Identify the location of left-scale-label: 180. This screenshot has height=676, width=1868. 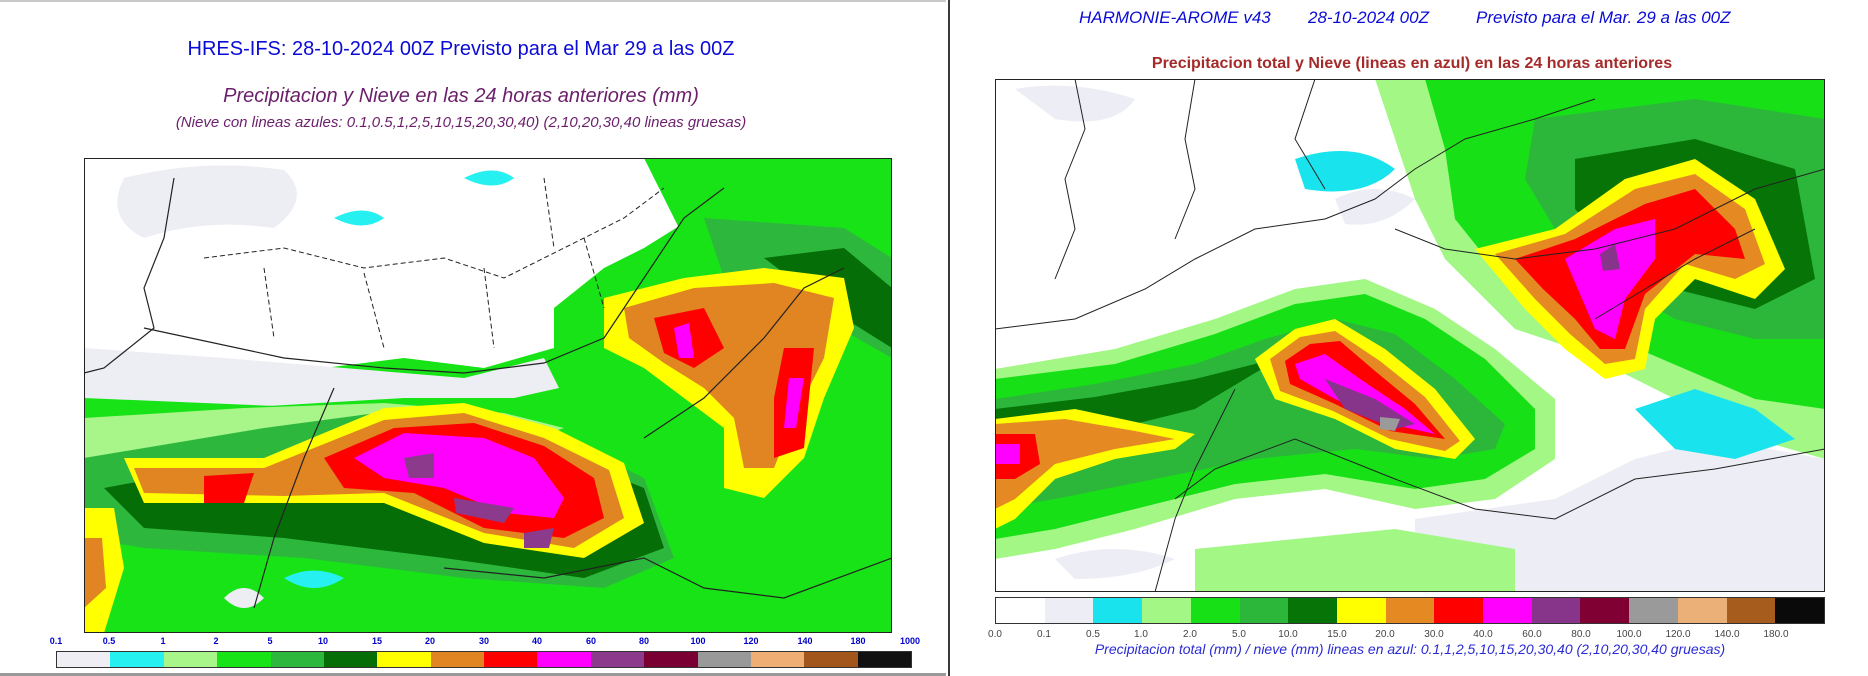
(858, 641).